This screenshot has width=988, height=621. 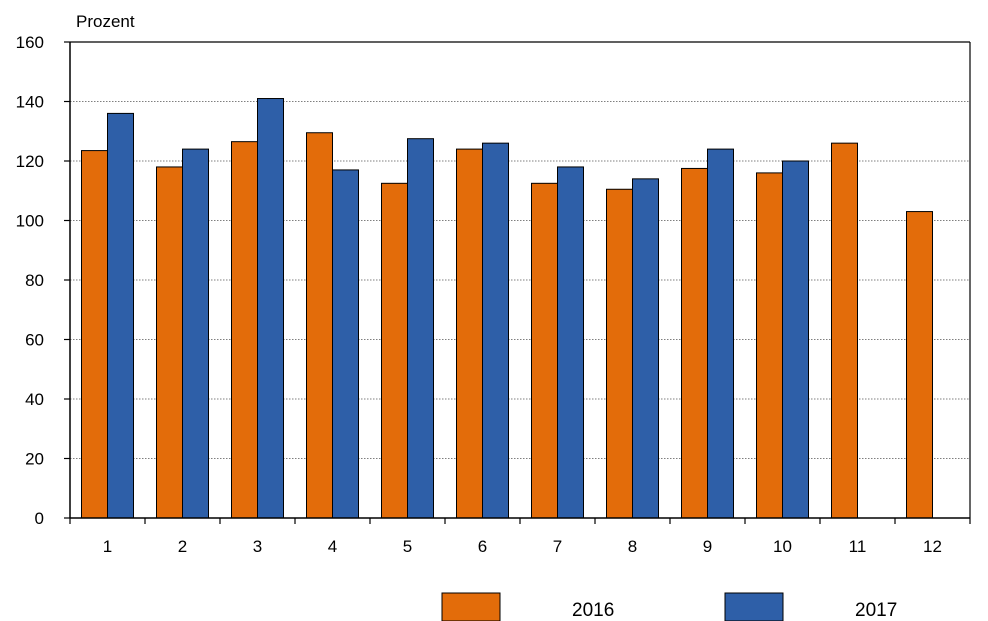 I want to click on y-tick-labels: 0 20 40 60 80 100 120 140 160, so click(x=30, y=280).